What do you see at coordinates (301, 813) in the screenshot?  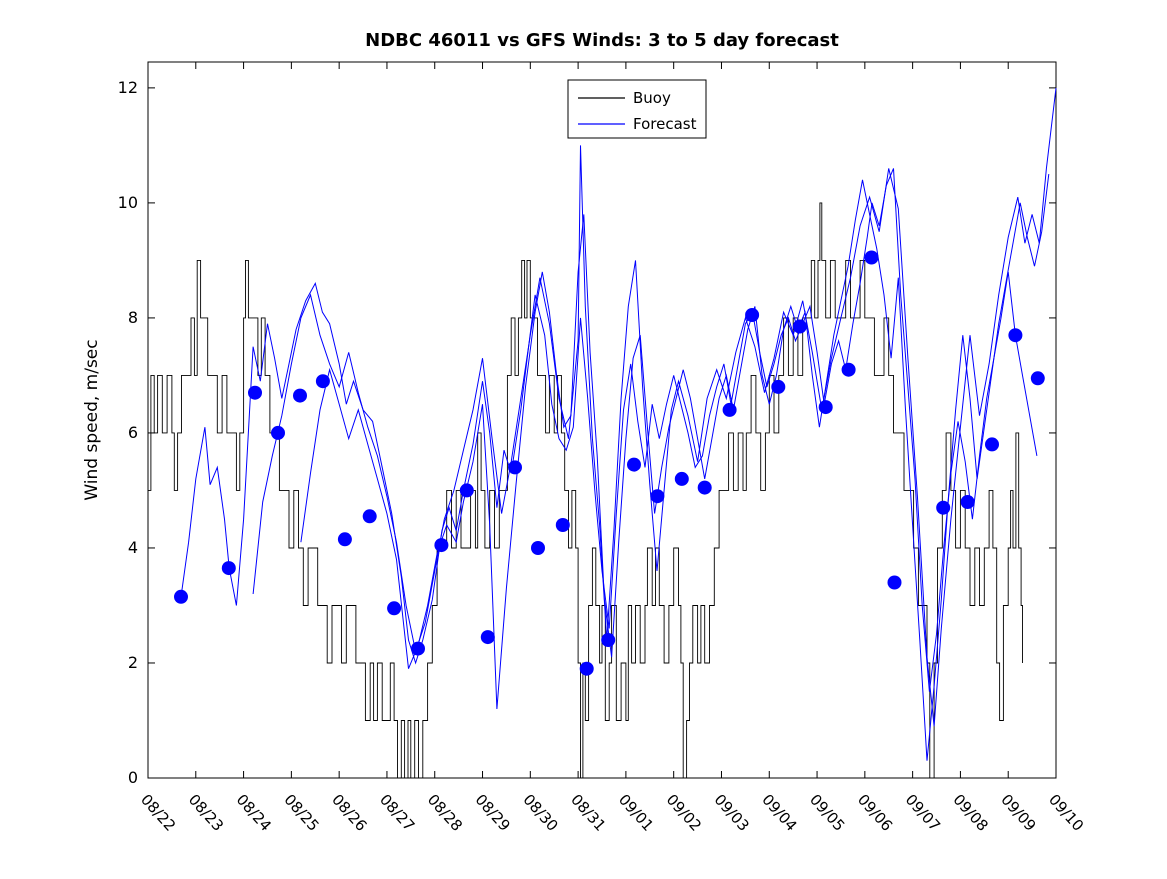 I see `x-tick-label: 08/25` at bounding box center [301, 813].